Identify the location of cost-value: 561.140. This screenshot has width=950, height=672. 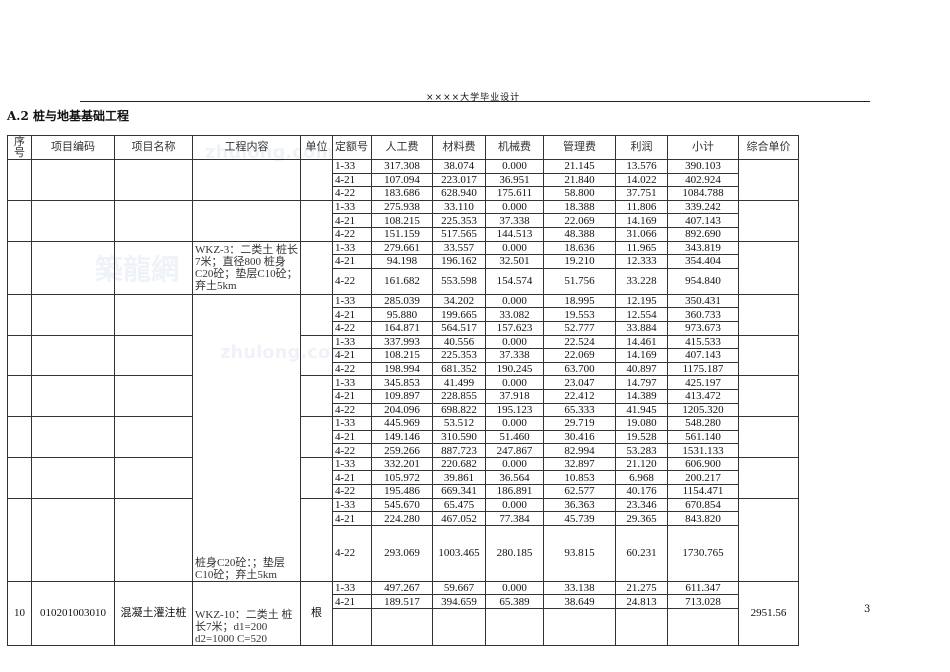
(703, 437).